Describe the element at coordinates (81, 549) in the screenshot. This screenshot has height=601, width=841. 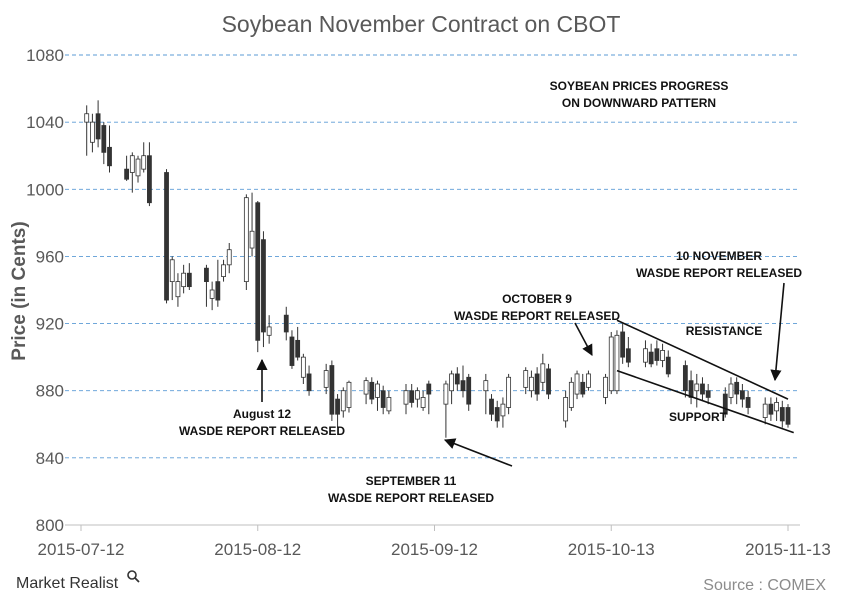
I see `x-tick-label: 2015-07-12` at that location.